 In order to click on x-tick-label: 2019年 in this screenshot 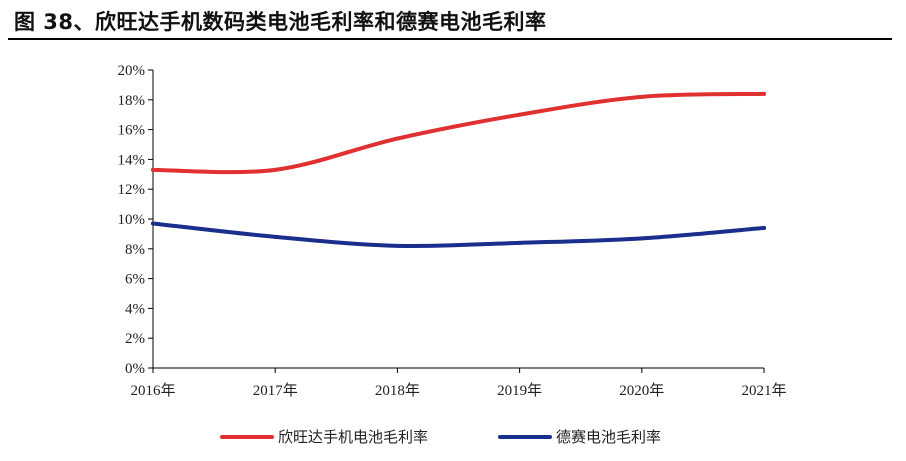, I will do `click(519, 390)`.